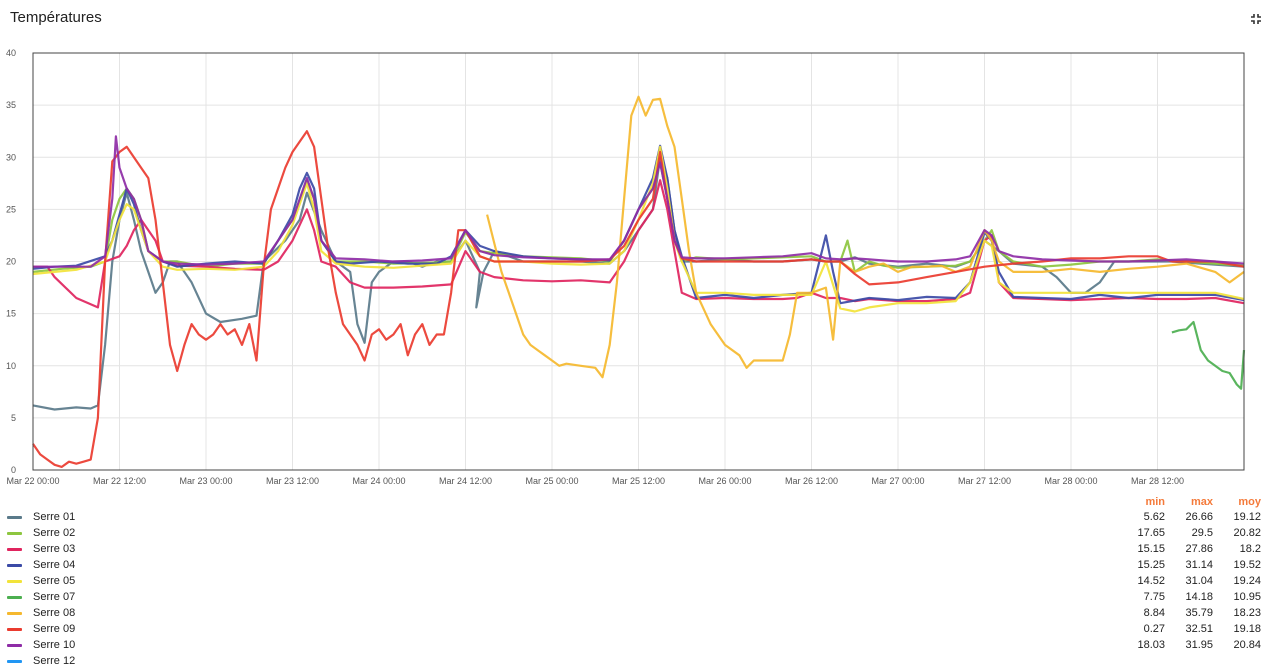 Image resolution: width=1271 pixels, height=670 pixels. What do you see at coordinates (1151, 565) in the screenshot?
I see `legend-min-value: 15.25` at bounding box center [1151, 565].